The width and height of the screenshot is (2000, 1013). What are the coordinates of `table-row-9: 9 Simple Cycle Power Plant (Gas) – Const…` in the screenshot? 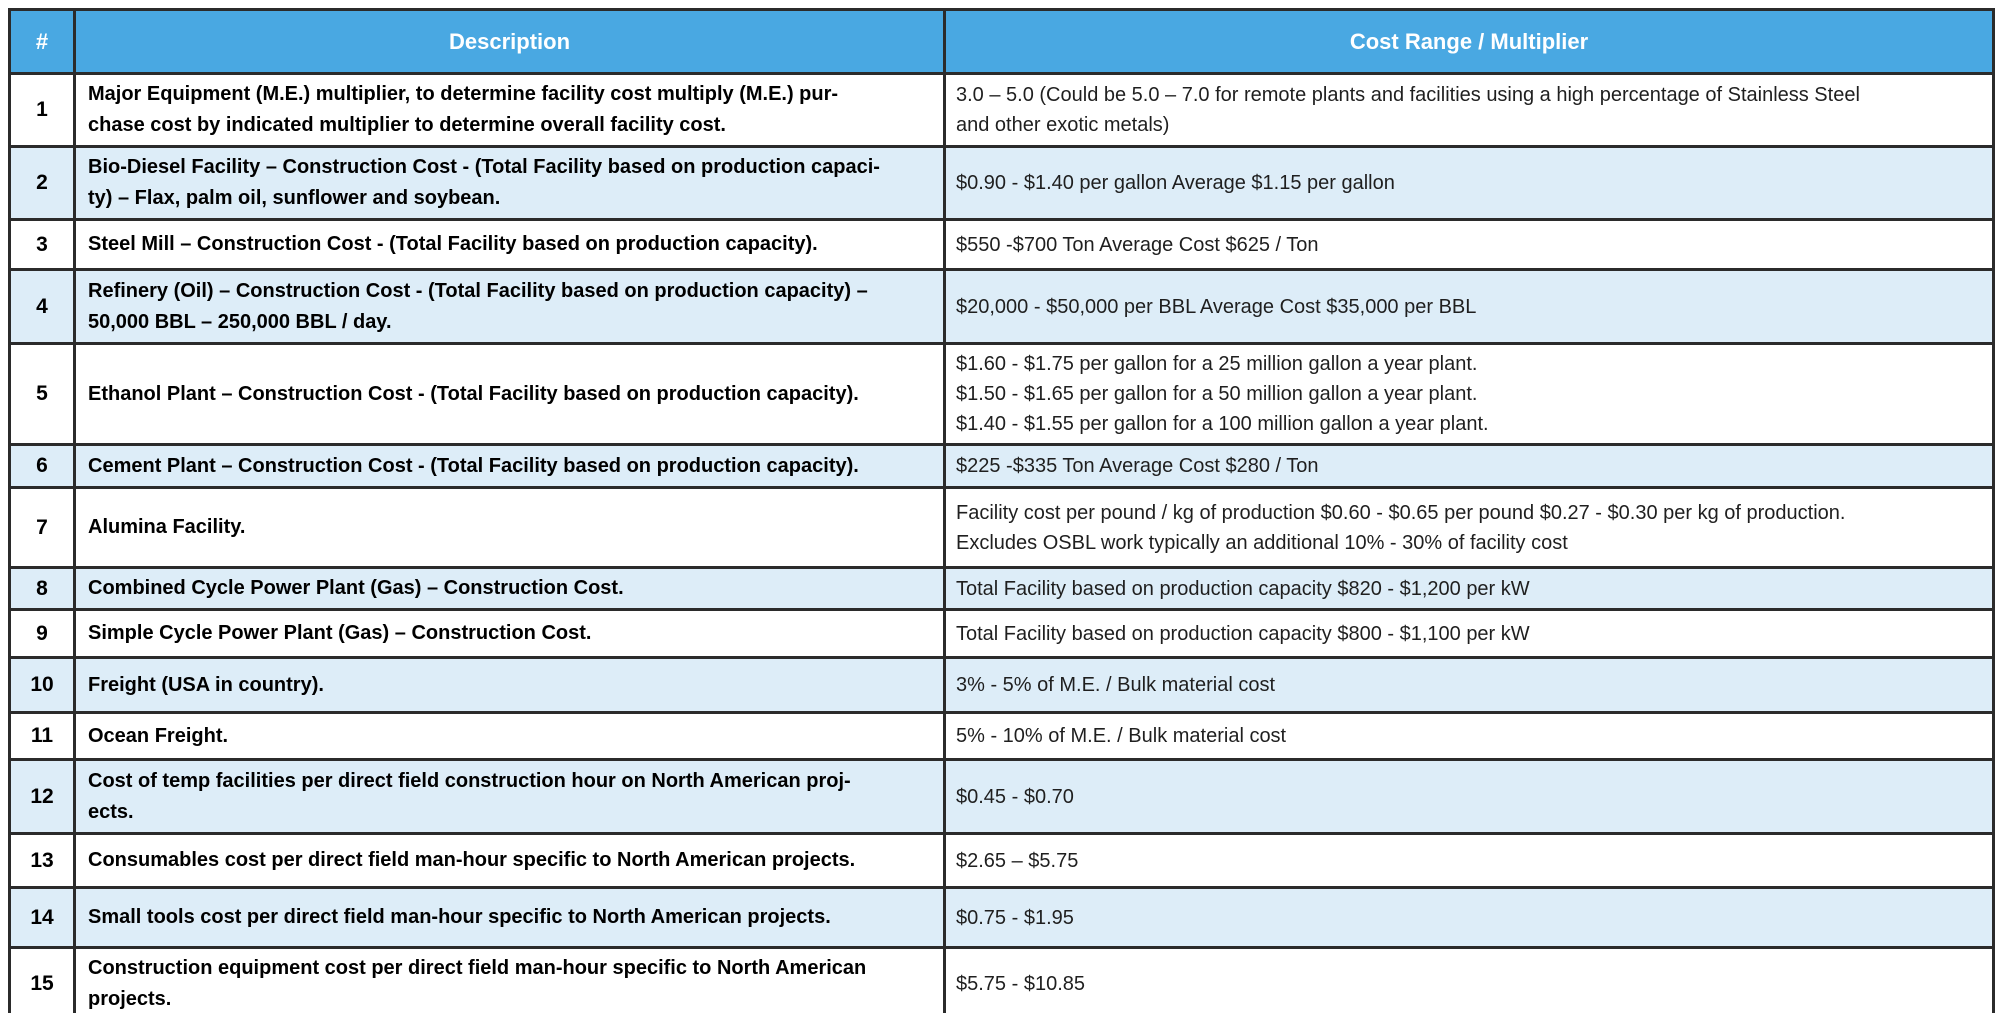 It's located at (1001, 633).